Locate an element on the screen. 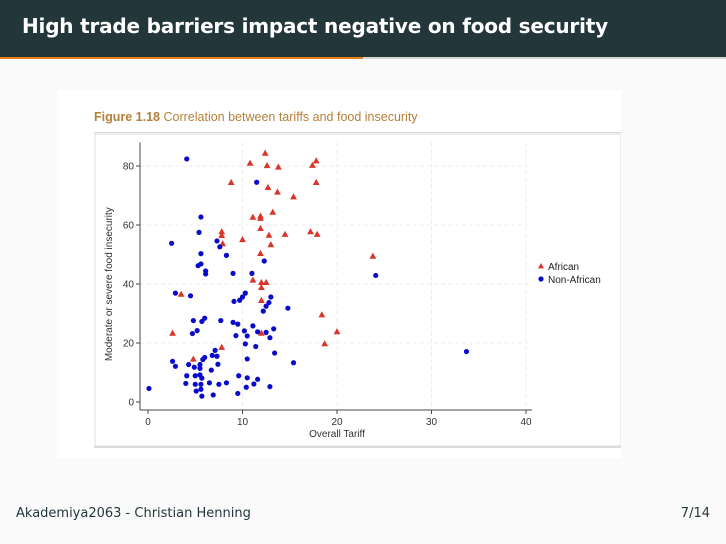  slide-progress-fill is located at coordinates (181, 58).